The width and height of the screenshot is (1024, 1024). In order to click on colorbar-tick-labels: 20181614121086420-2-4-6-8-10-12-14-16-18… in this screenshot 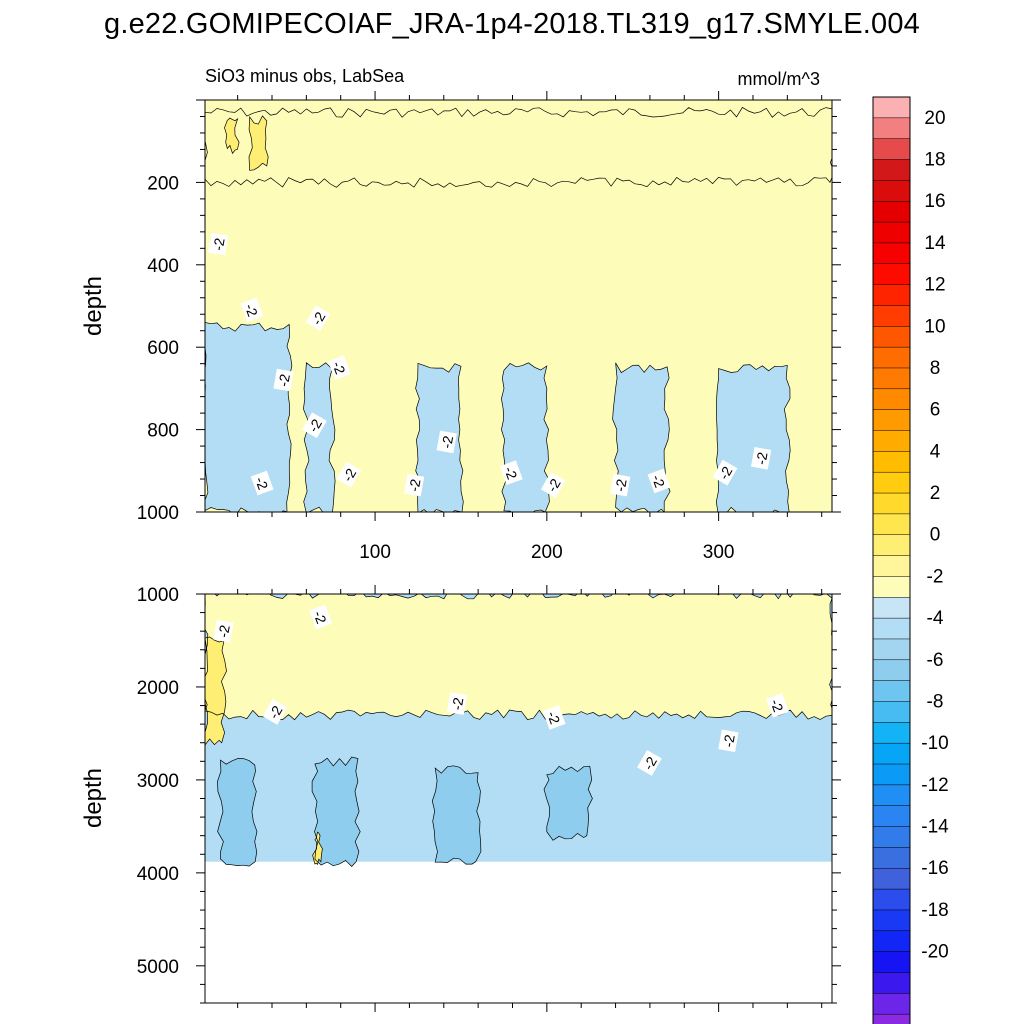, I will do `click(935, 535)`.